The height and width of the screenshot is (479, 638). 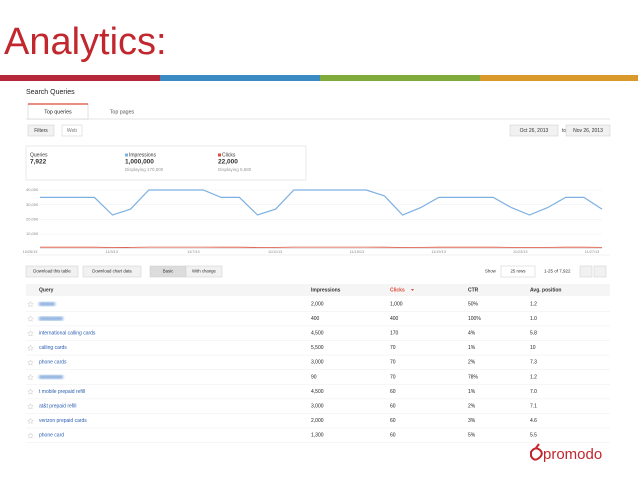 I want to click on cell: 4.6, so click(x=533, y=421).